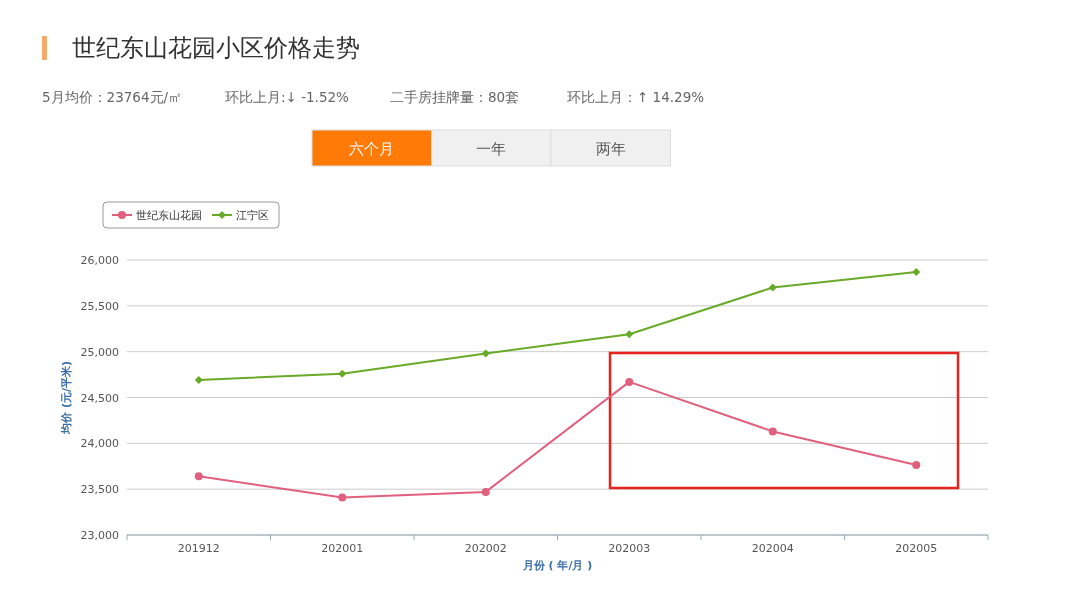  What do you see at coordinates (485, 548) in the screenshot?
I see `x-tick-label: 202002` at bounding box center [485, 548].